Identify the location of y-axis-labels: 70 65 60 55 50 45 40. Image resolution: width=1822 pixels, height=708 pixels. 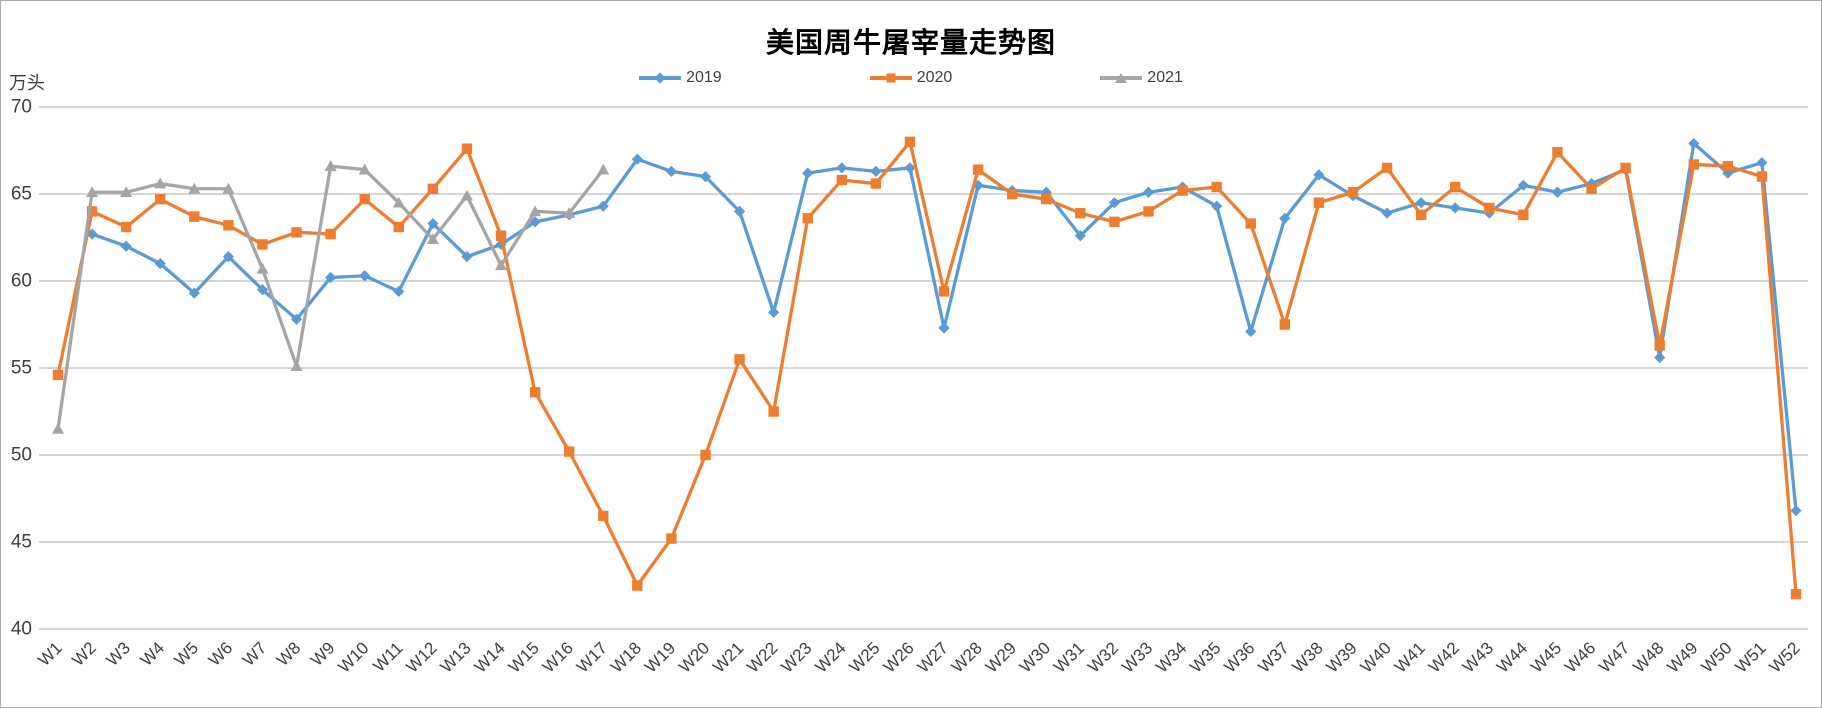
(21, 368).